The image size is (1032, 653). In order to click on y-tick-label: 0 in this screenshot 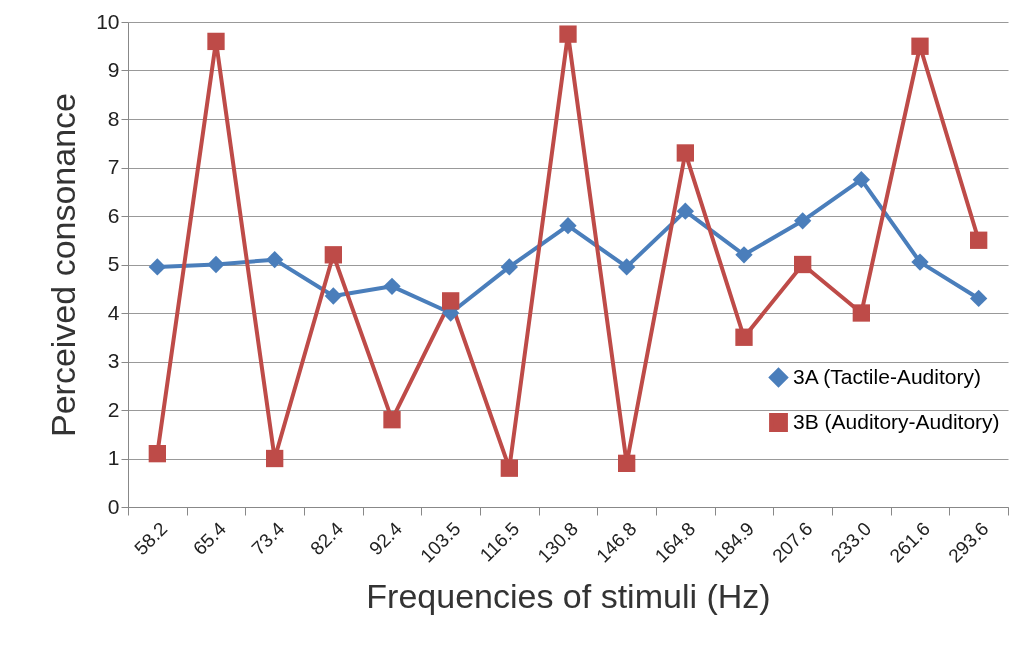, I will do `click(113, 506)`.